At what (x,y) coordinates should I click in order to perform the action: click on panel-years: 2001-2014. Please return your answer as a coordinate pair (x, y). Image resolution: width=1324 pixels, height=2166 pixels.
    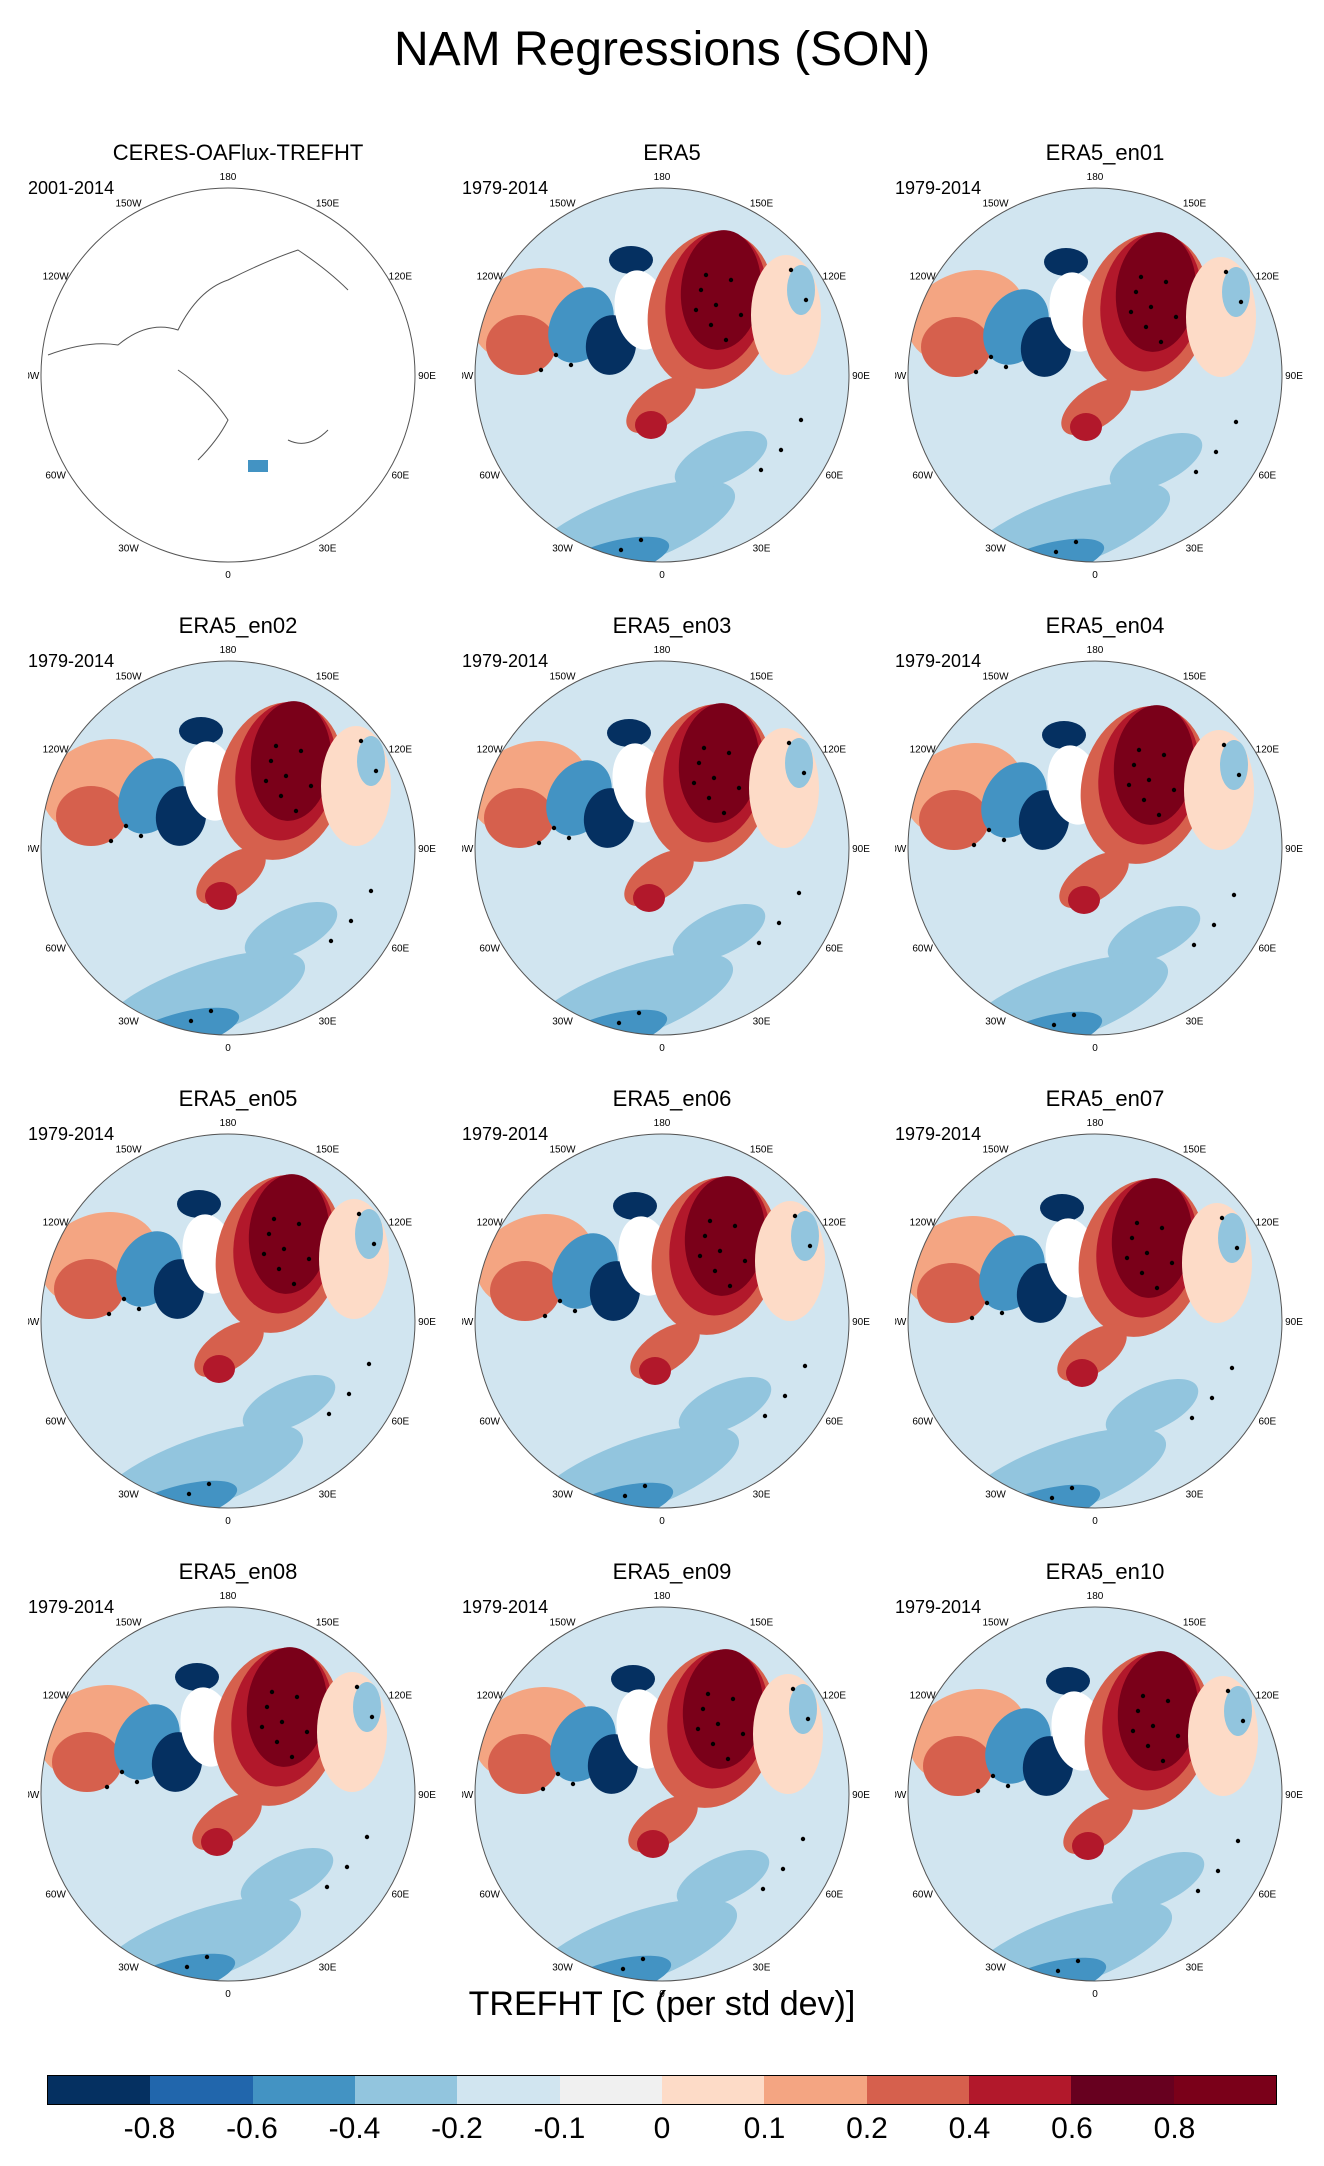
    Looking at the image, I should click on (71, 188).